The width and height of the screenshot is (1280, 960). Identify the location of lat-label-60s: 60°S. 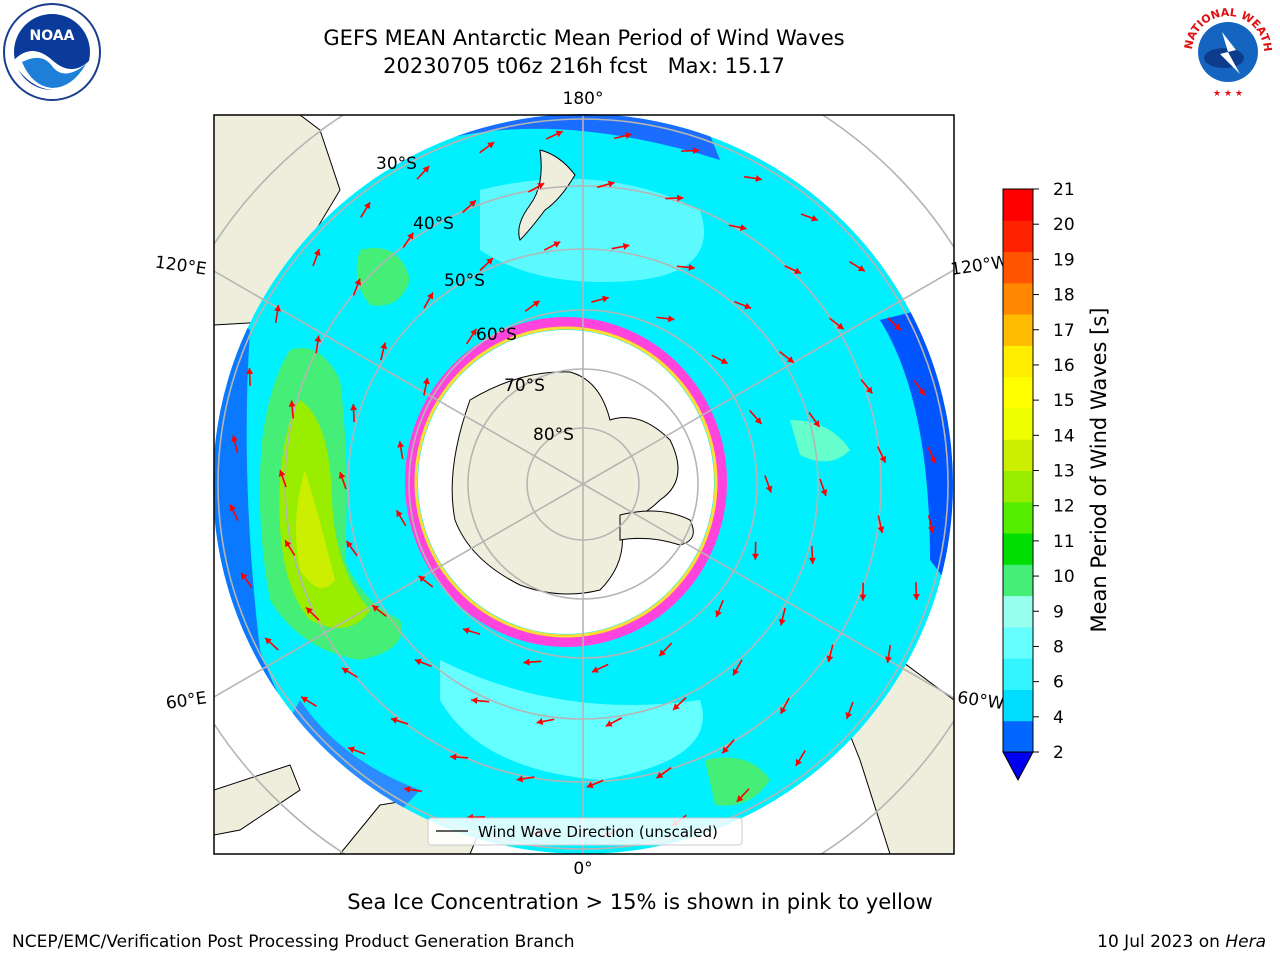
(496, 335).